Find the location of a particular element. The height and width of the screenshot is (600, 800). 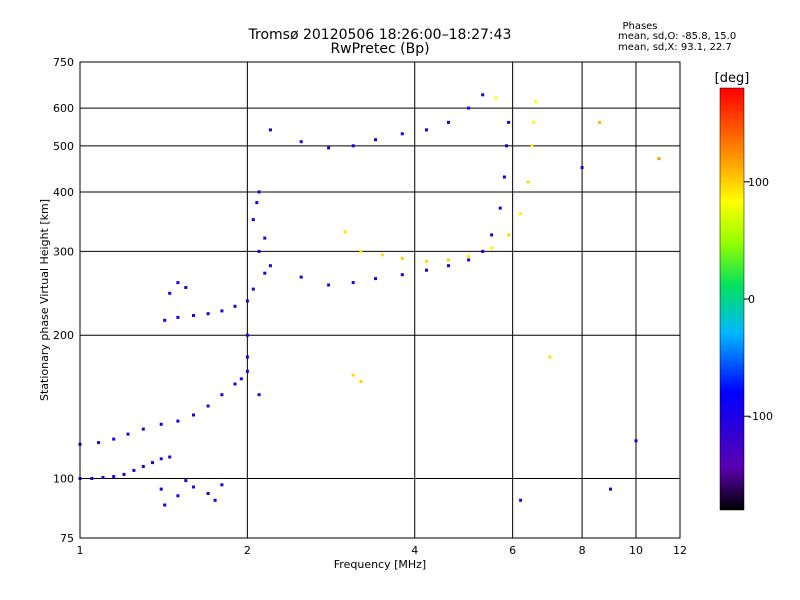

y-tick-label: 75 is located at coordinates (67, 538).